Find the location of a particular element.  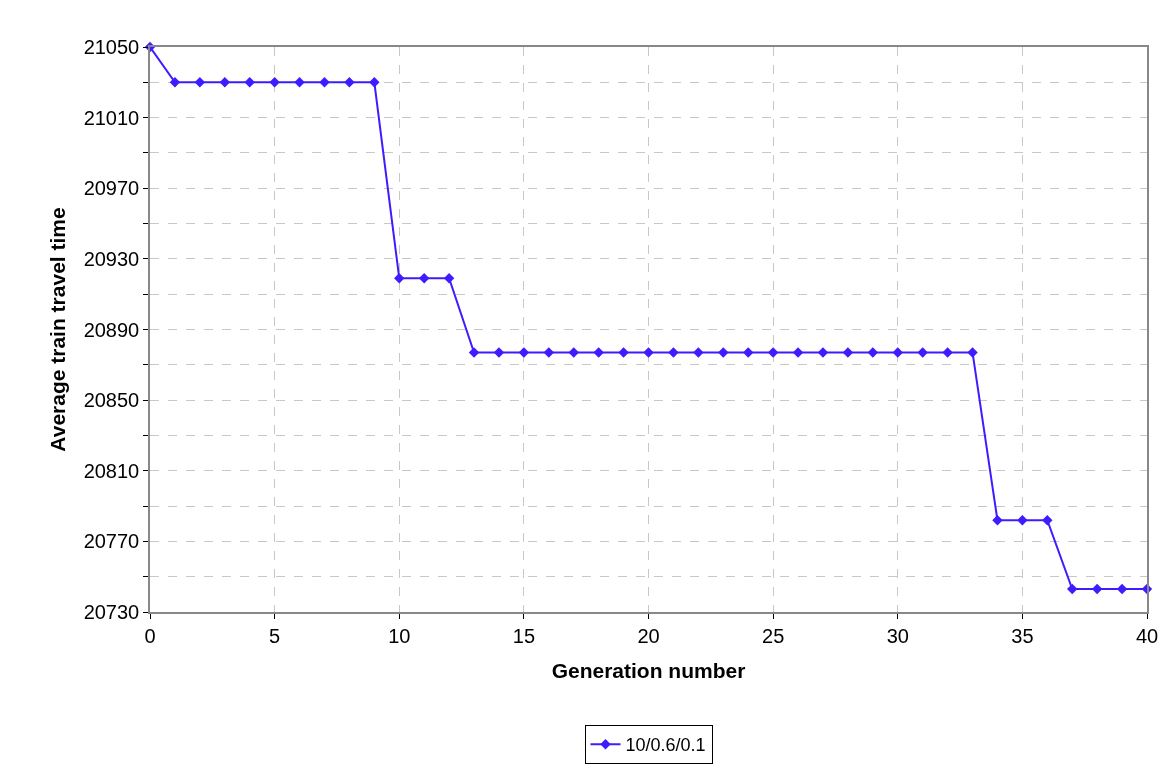

x-tick-label: 10 is located at coordinates (399, 635).